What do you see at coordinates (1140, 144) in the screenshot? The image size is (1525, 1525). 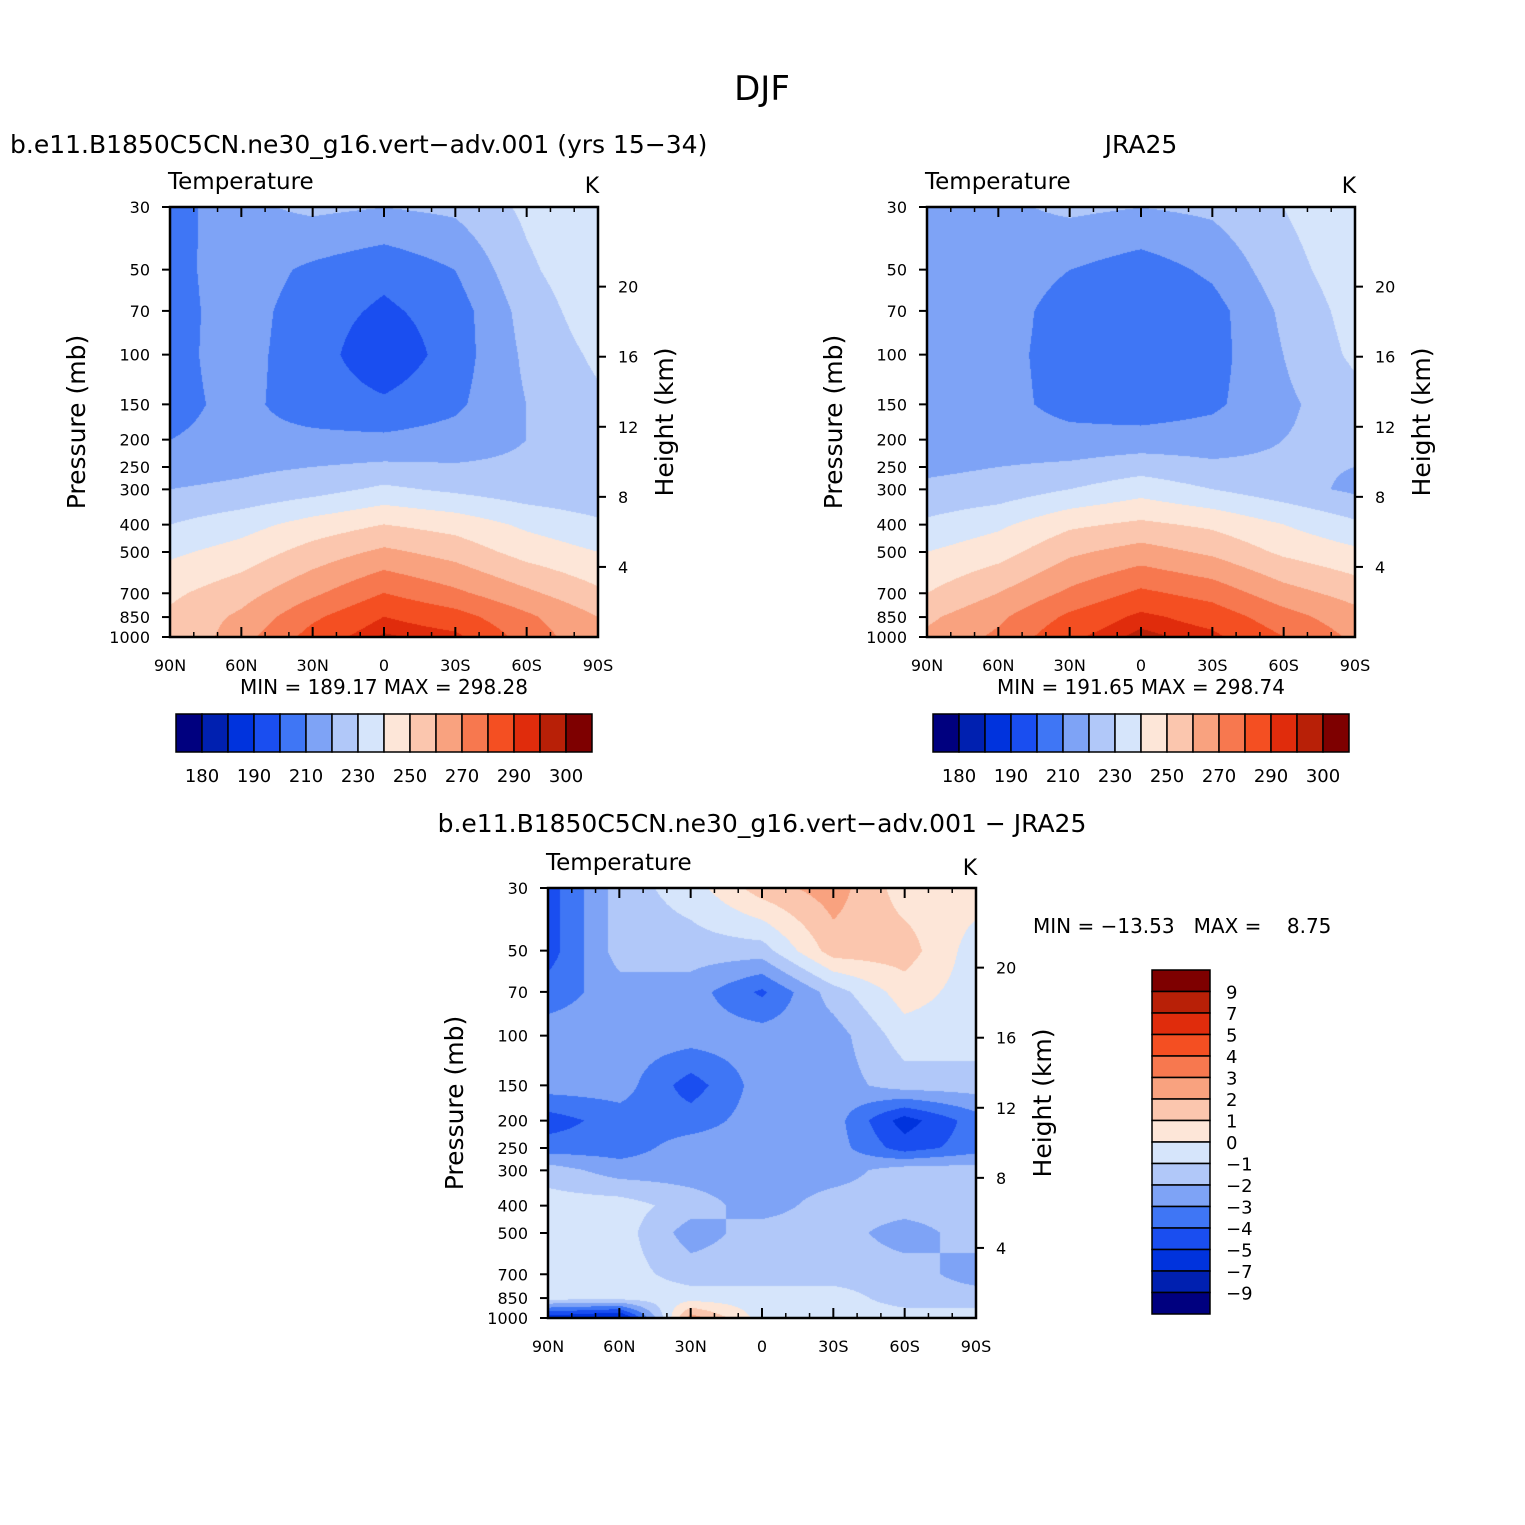 I see `panel-title-obs: JRA25` at bounding box center [1140, 144].